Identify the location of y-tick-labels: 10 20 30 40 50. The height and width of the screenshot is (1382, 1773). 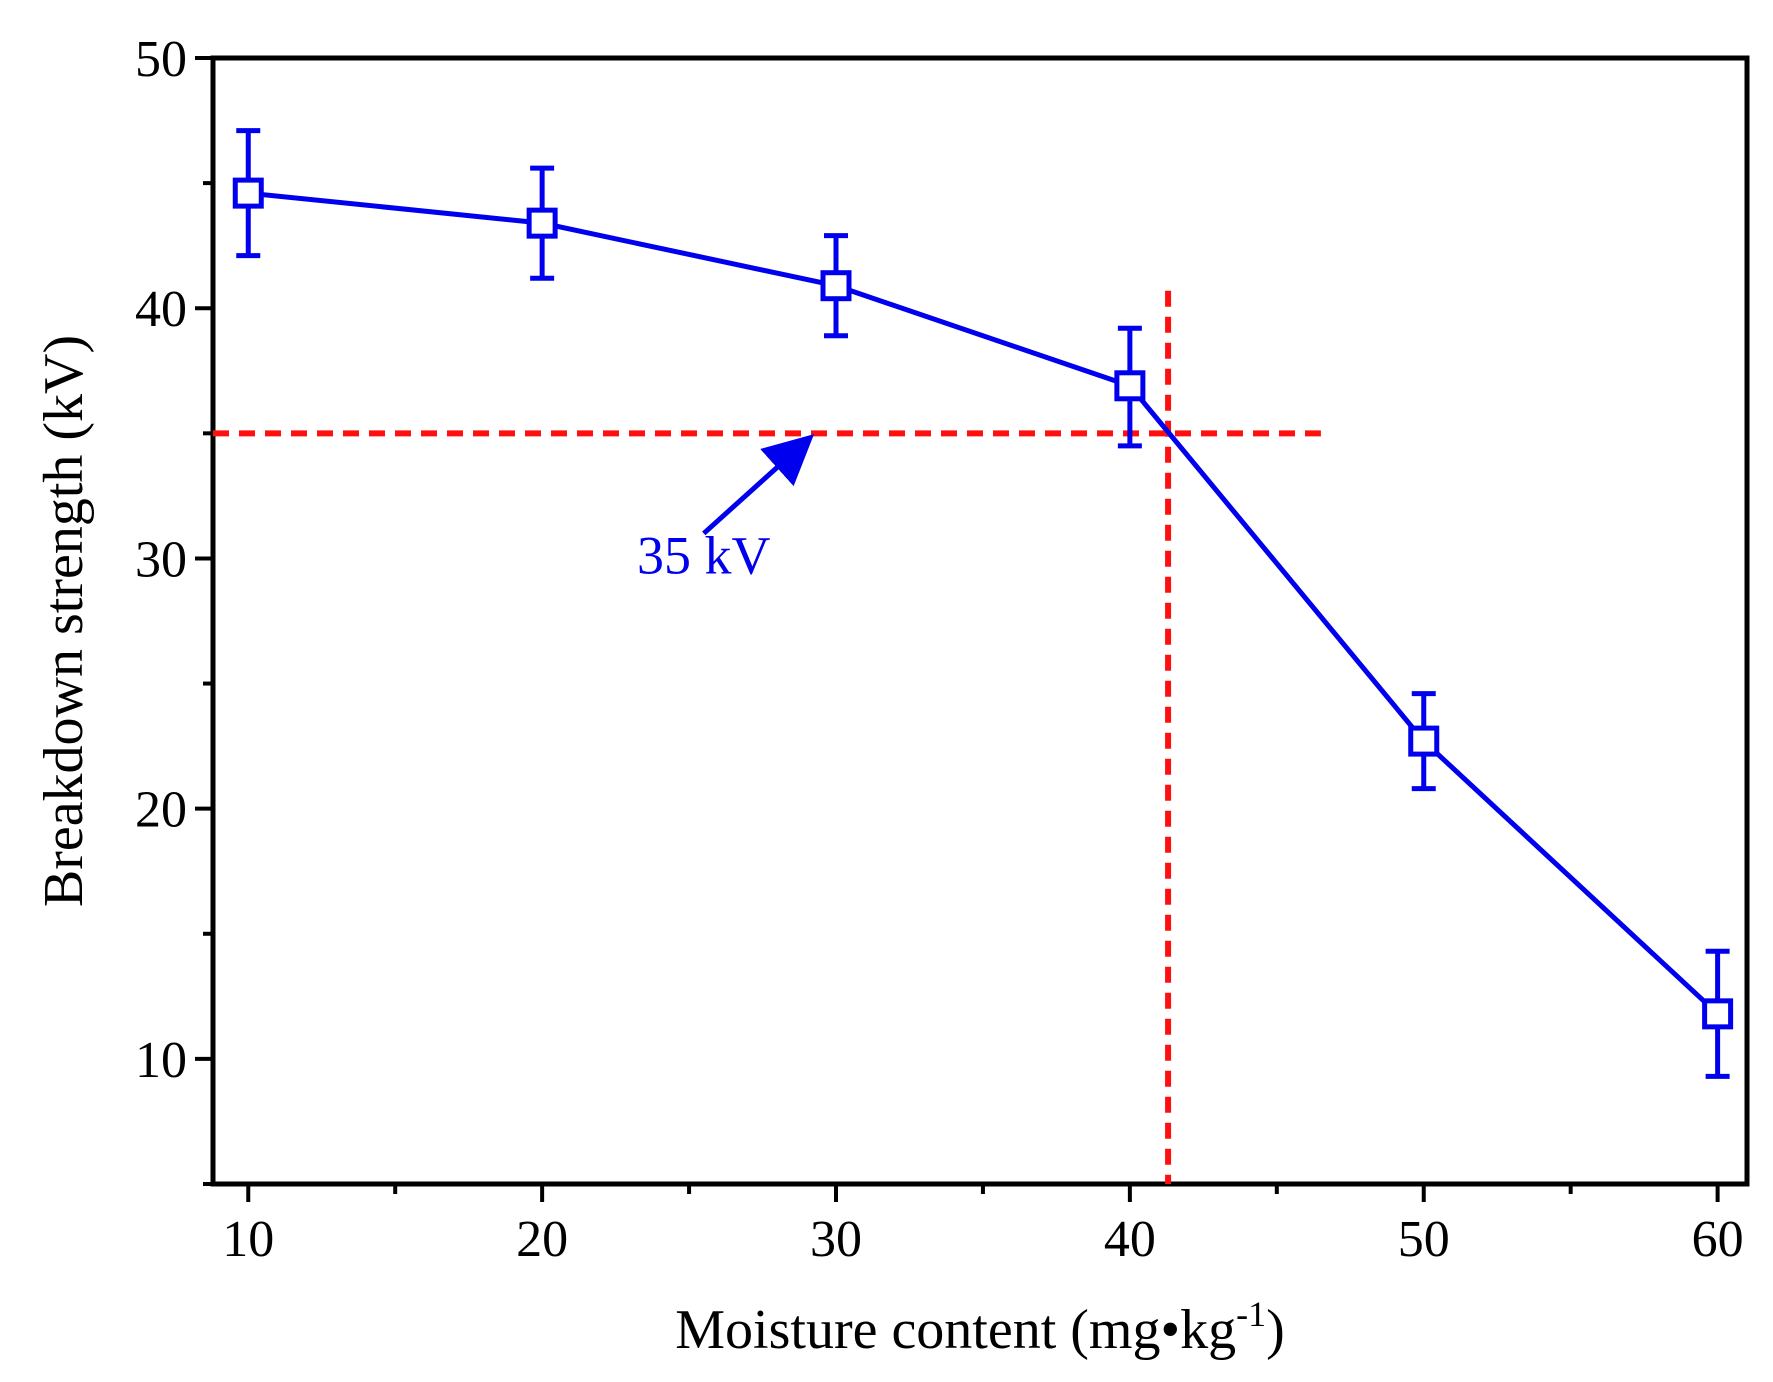
(161, 560).